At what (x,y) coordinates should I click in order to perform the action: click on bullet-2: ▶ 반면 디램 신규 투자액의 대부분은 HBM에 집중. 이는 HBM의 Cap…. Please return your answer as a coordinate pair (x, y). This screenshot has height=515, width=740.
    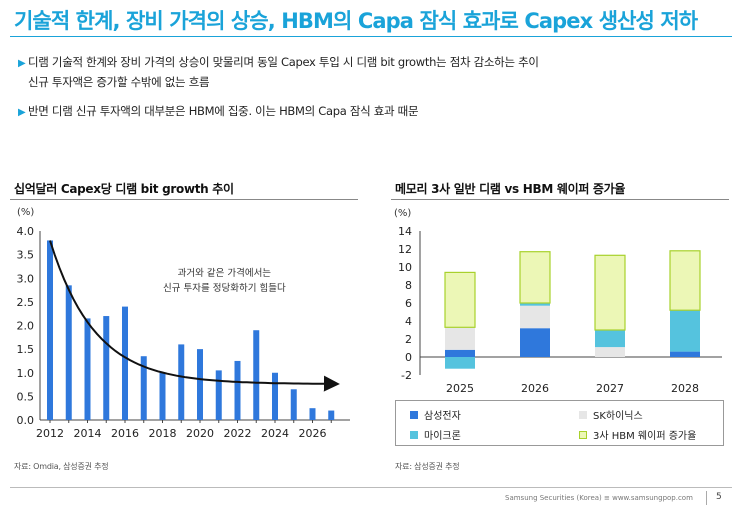
    Looking at the image, I should click on (218, 112).